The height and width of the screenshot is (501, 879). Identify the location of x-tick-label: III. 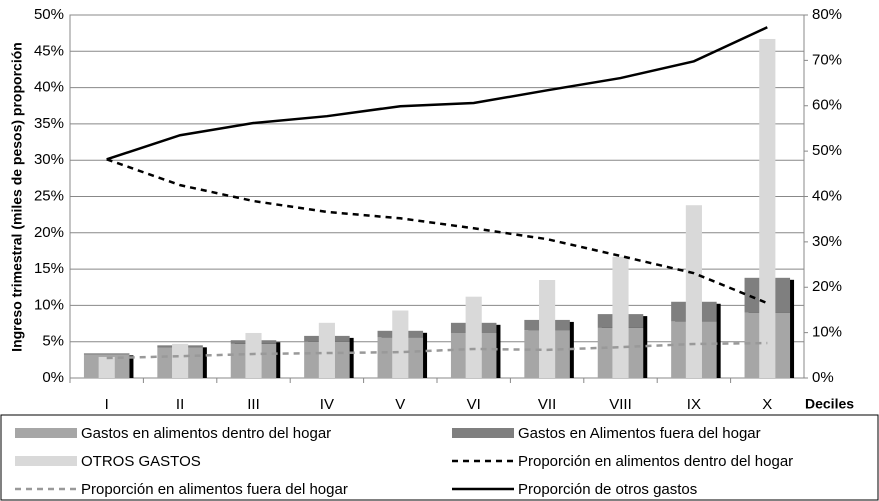
(253, 404).